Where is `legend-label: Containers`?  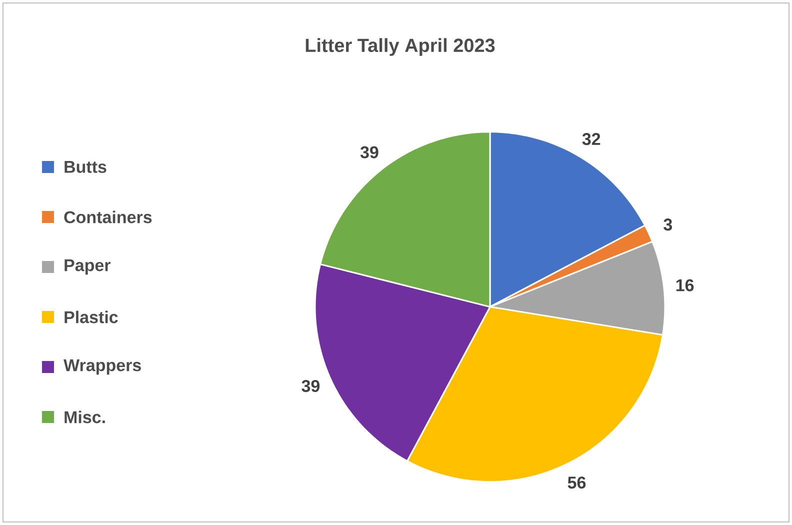 legend-label: Containers is located at coordinates (108, 217).